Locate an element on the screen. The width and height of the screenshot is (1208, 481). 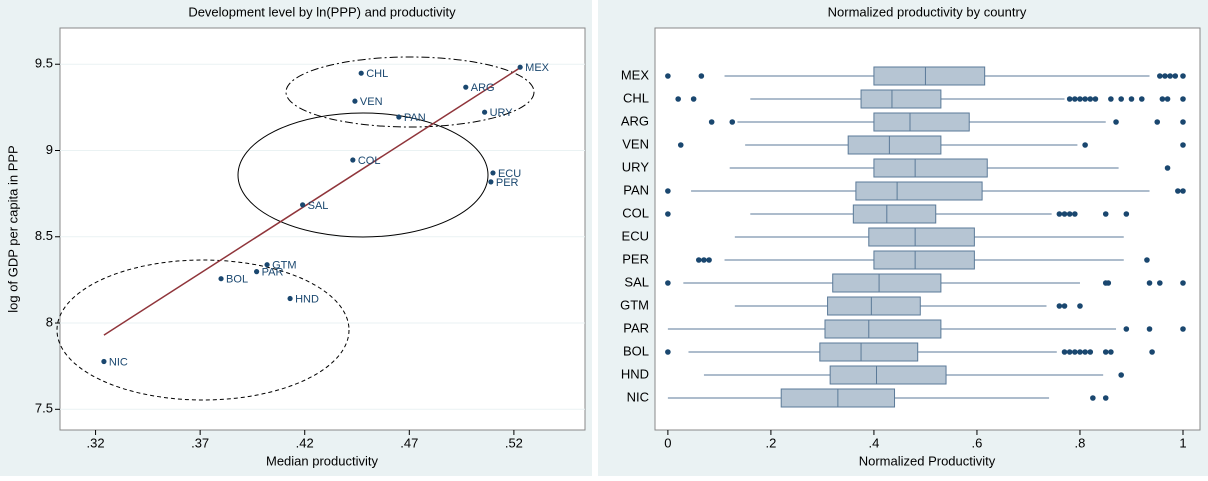
point-label: PAR is located at coordinates (273, 273).